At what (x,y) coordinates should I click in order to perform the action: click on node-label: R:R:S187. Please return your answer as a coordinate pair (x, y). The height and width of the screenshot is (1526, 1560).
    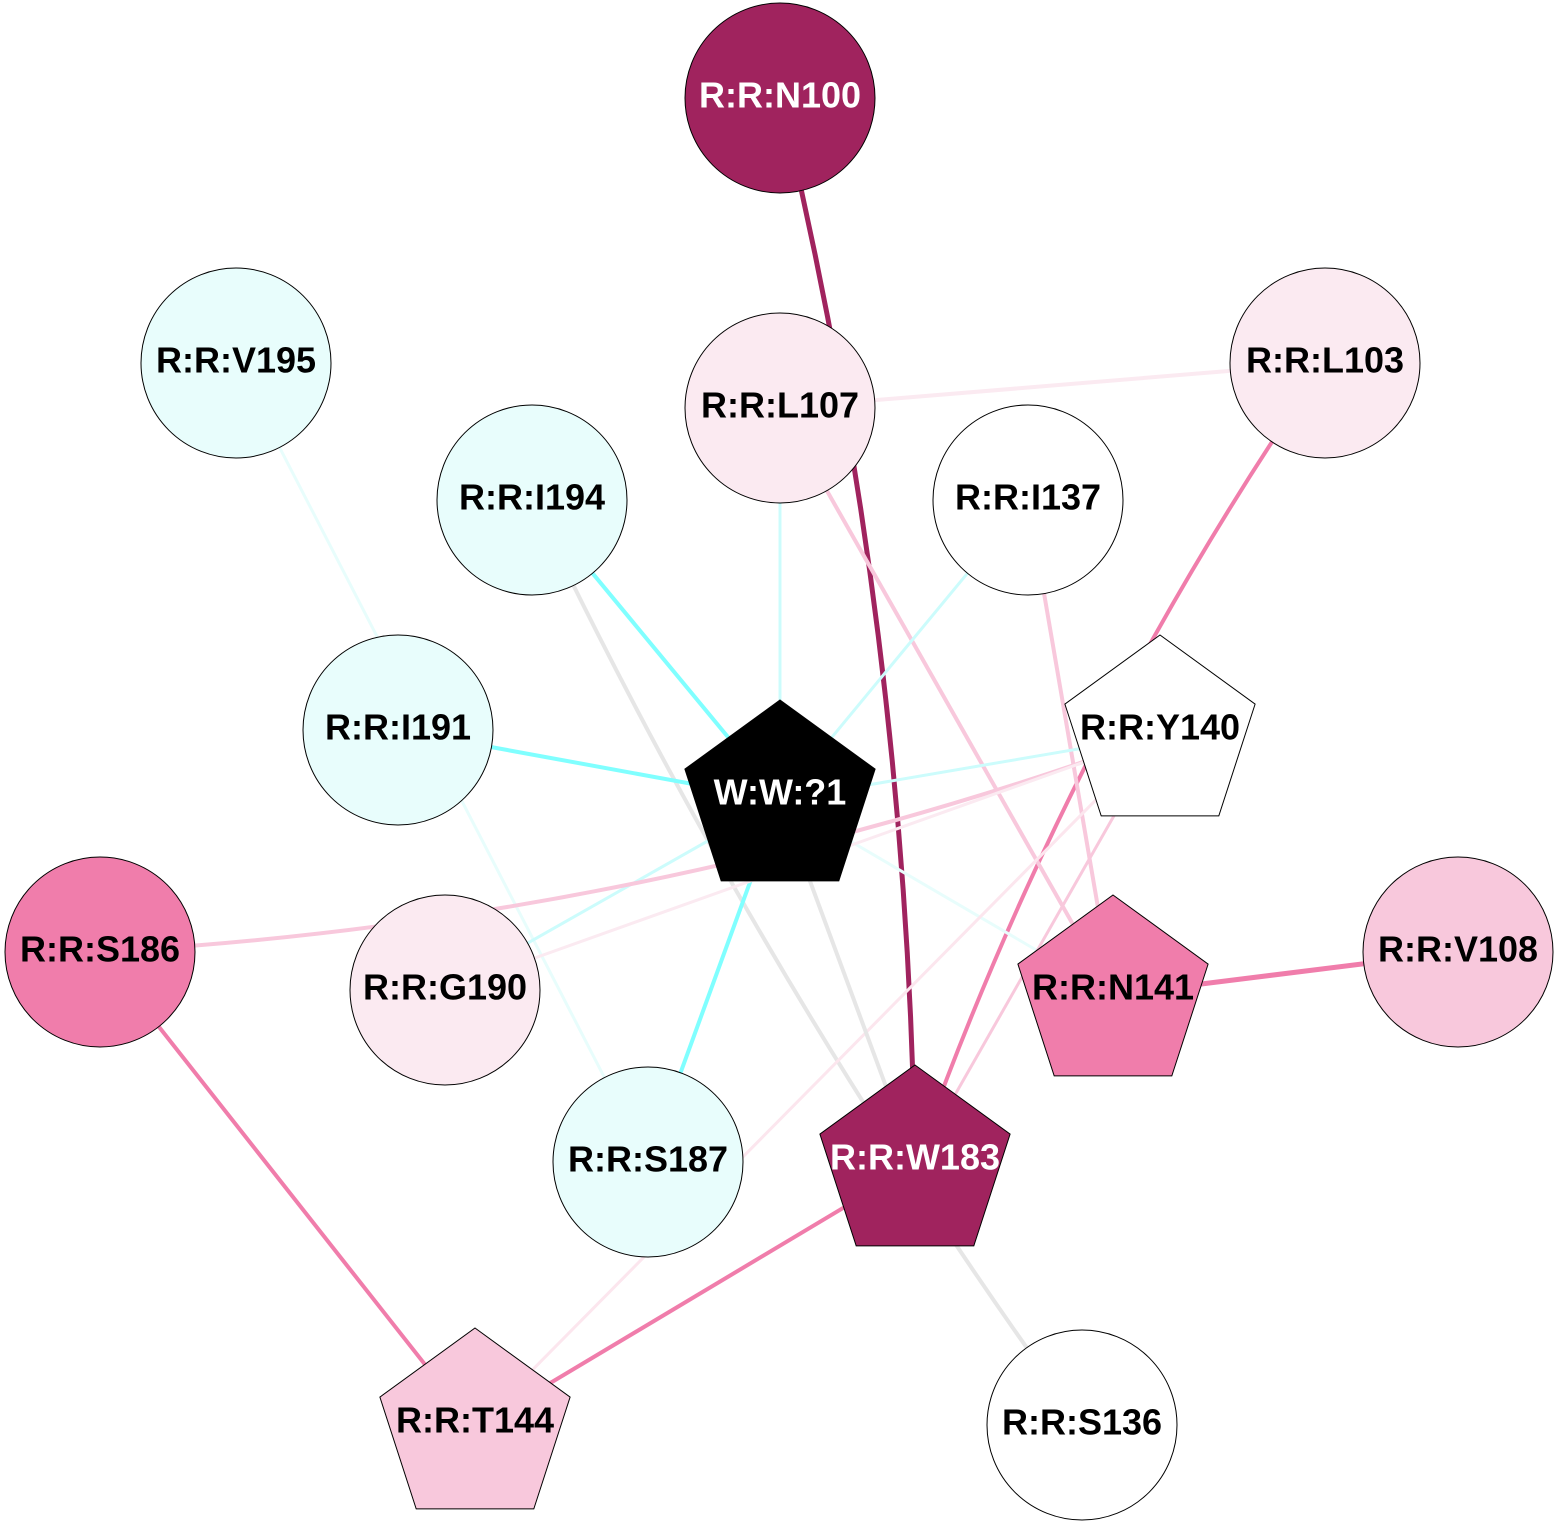
    Looking at the image, I should click on (648, 1159).